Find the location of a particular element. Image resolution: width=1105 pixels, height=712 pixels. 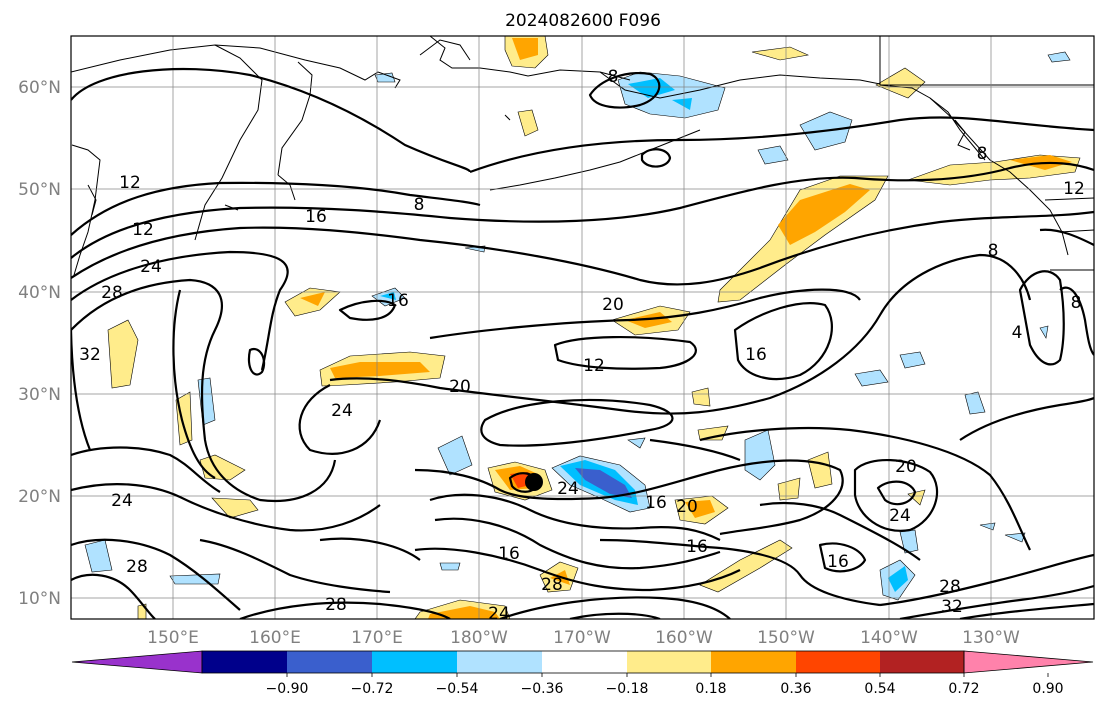

lat-label: 40°N is located at coordinates (39, 293).